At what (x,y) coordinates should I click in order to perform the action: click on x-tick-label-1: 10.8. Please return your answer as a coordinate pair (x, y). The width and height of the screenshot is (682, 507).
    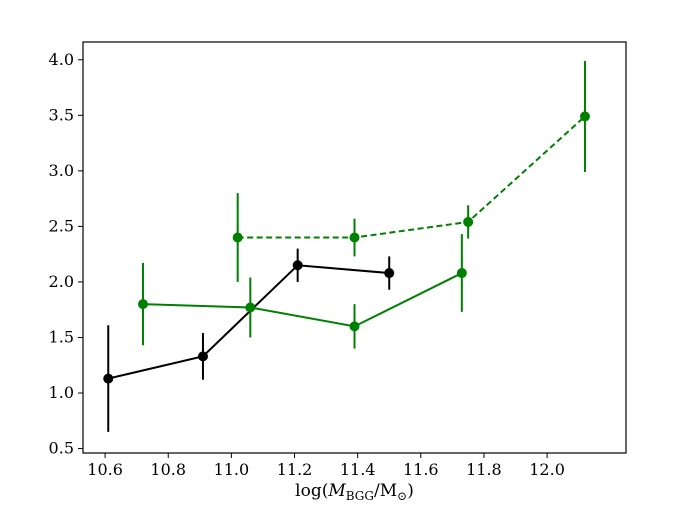
    Looking at the image, I should click on (168, 469).